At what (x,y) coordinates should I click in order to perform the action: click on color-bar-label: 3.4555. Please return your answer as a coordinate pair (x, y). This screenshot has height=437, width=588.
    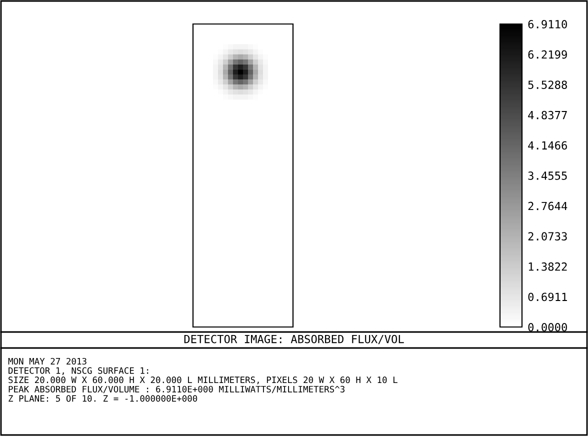
    Looking at the image, I should click on (547, 176).